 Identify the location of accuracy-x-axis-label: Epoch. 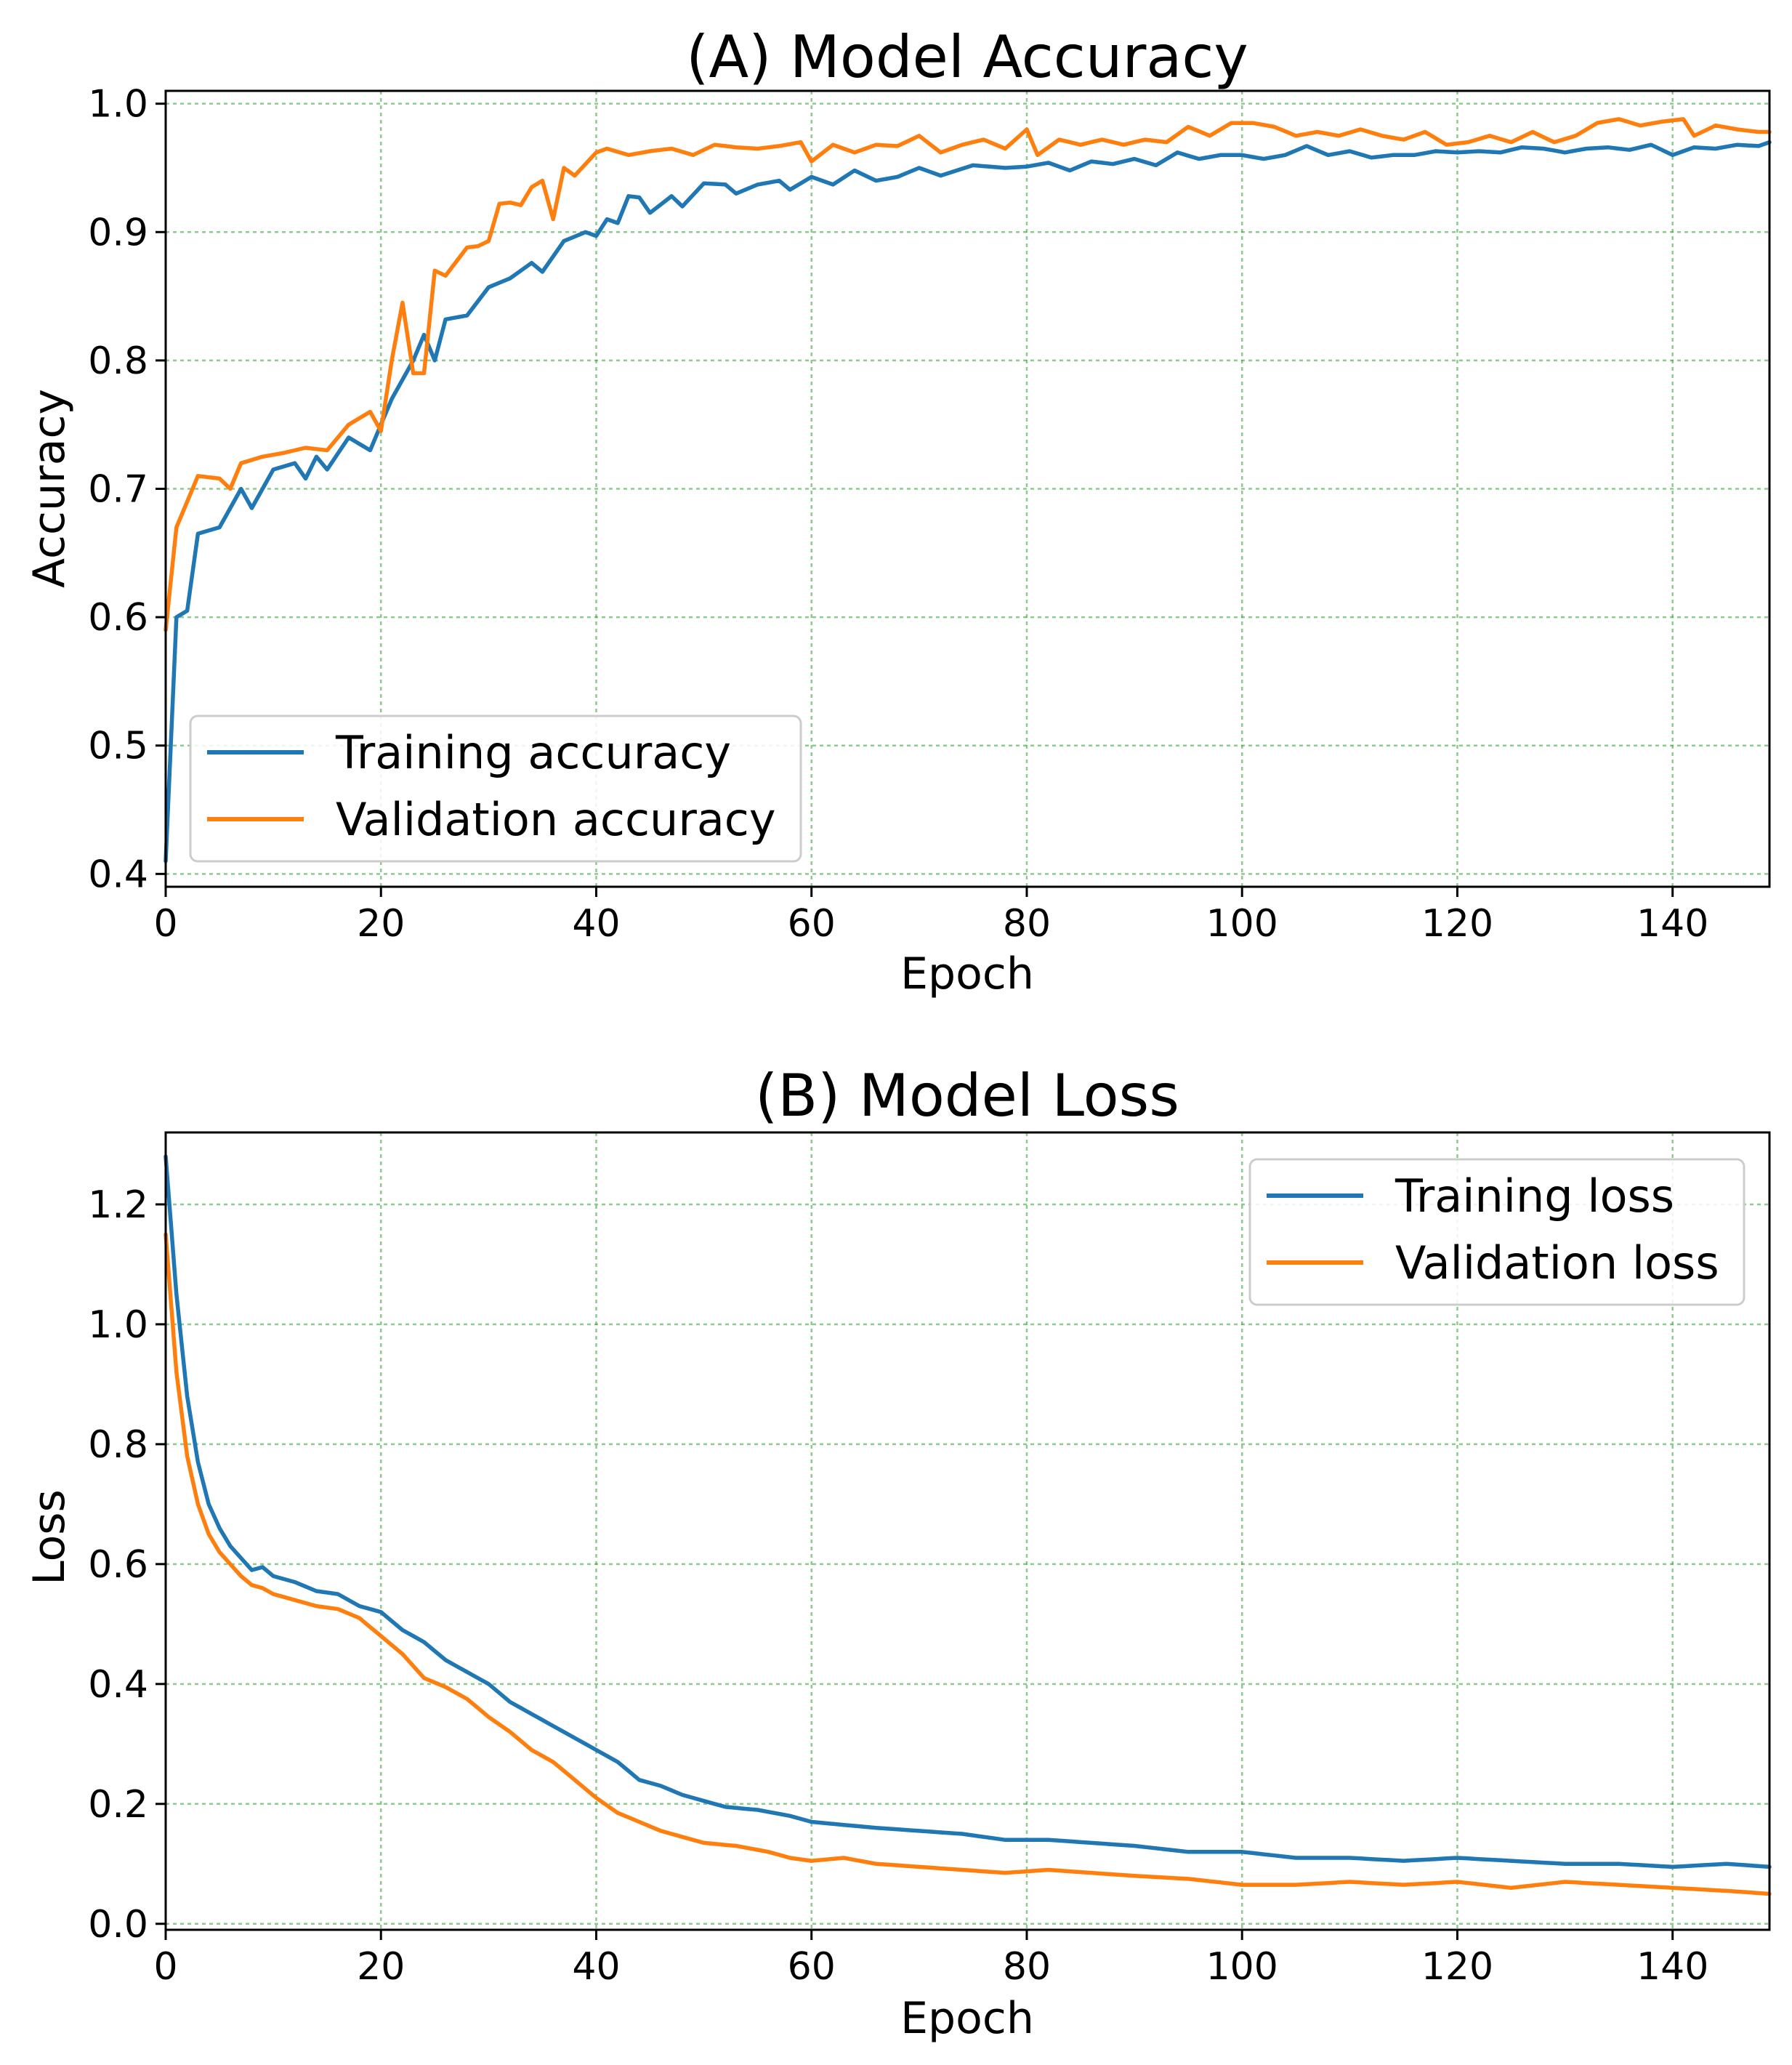
(967, 974).